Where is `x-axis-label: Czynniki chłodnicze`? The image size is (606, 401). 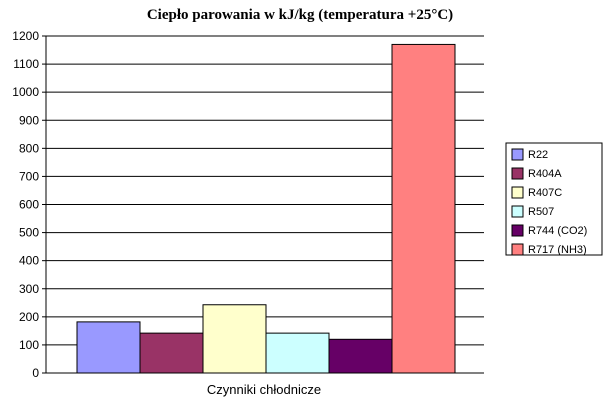
x-axis-label: Czynniki chłodnicze is located at coordinates (264, 389).